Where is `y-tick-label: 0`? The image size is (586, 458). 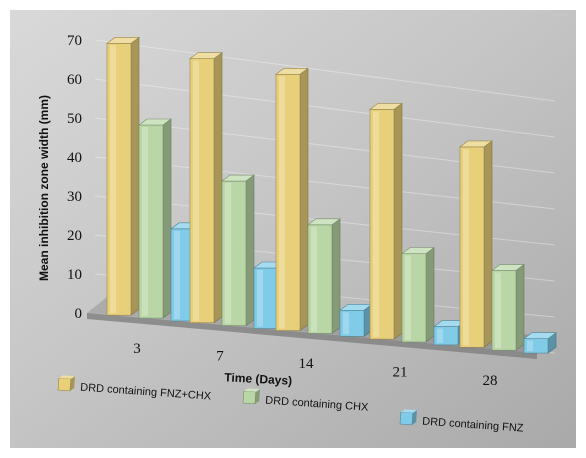
y-tick-label: 0 is located at coordinates (79, 314).